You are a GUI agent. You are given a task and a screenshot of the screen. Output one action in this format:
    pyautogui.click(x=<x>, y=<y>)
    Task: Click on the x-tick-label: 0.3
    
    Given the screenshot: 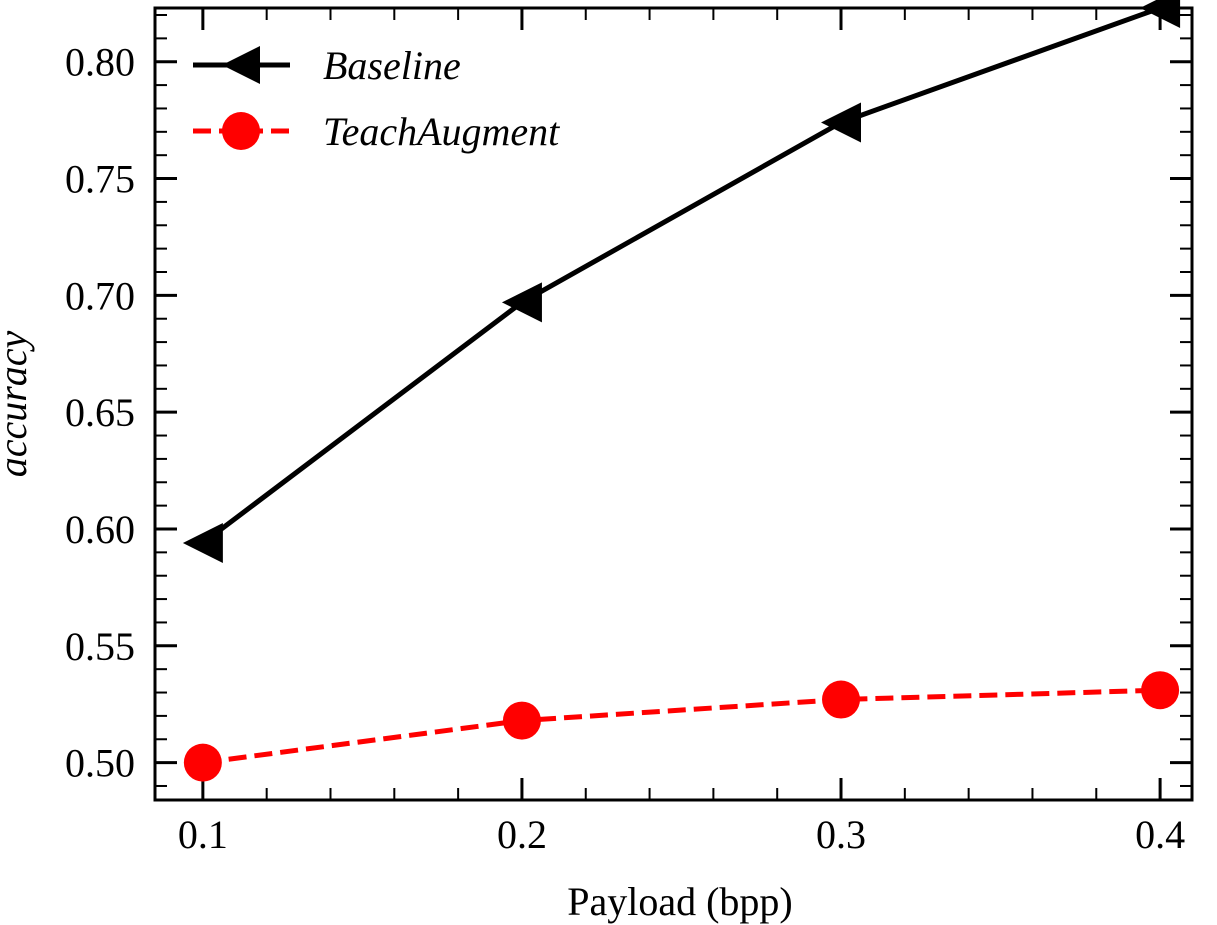 What is the action you would take?
    pyautogui.click(x=841, y=834)
    